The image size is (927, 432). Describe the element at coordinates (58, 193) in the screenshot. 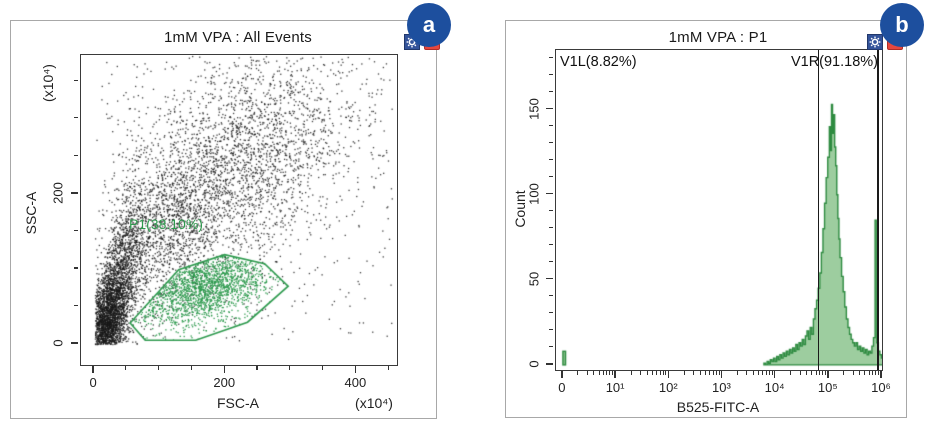

I see `y-tick-label: 200` at that location.